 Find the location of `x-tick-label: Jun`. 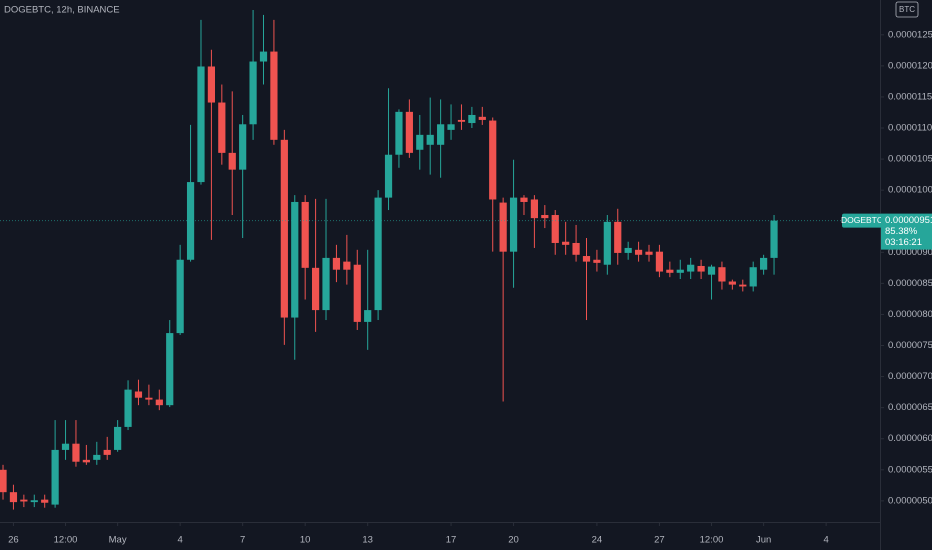

x-tick-label: Jun is located at coordinates (763, 540).